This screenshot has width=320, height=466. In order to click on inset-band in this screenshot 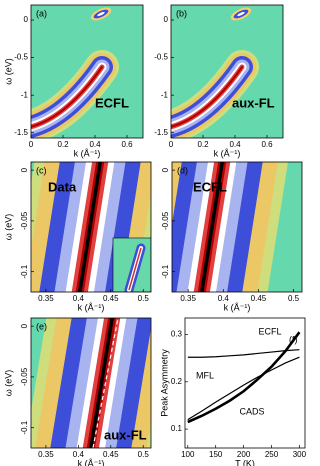, I will do `click(135, 269)`.